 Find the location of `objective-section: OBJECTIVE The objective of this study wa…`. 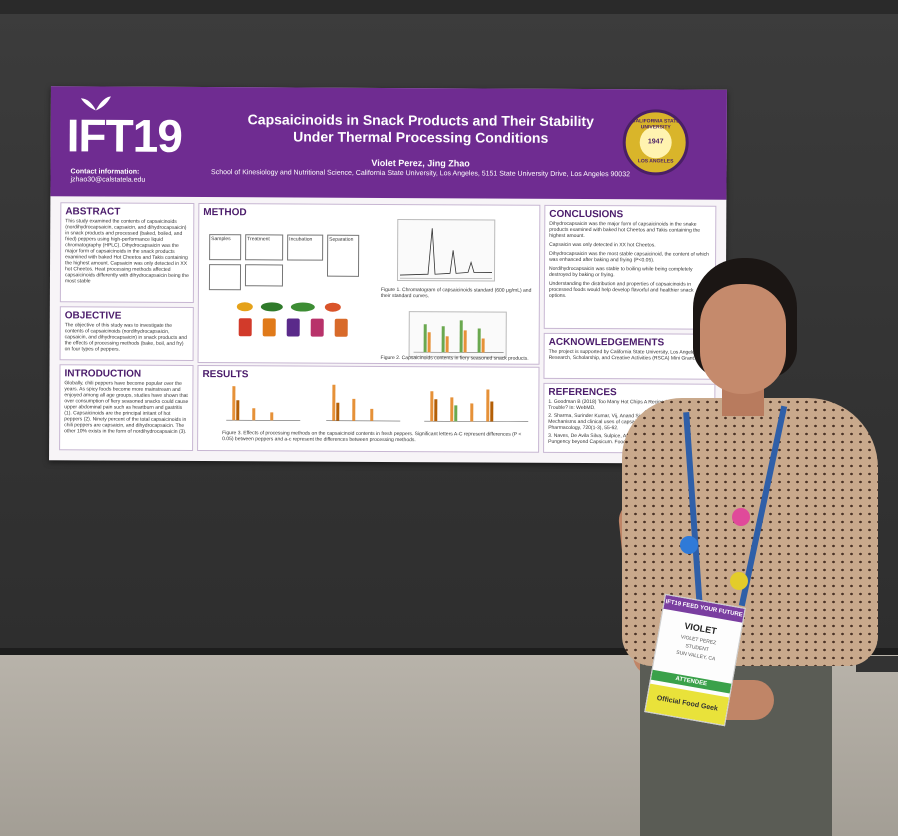

objective-section: OBJECTIVE The objective of this study wa… is located at coordinates (126, 333).